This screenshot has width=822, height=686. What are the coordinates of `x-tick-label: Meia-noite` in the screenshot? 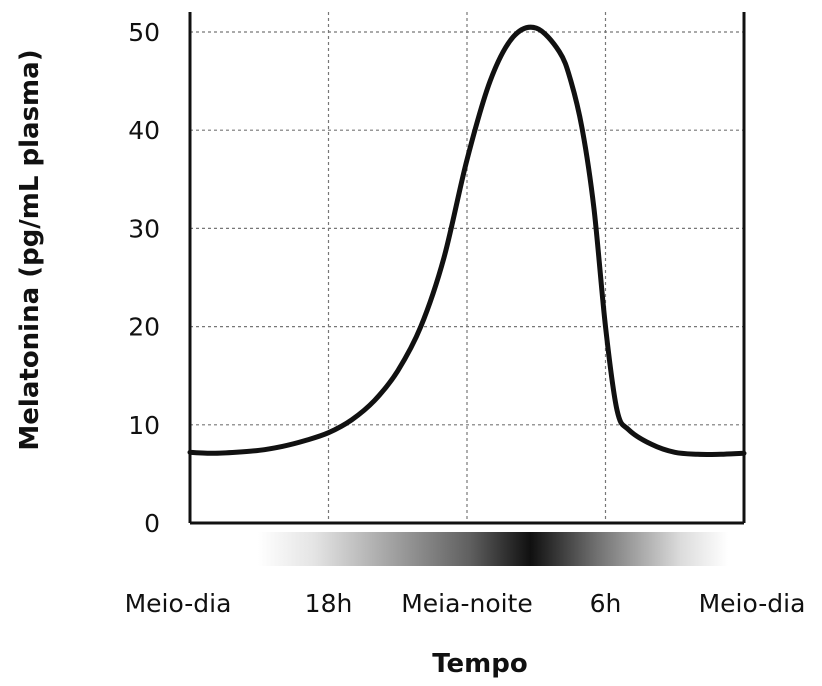 It's located at (467, 603).